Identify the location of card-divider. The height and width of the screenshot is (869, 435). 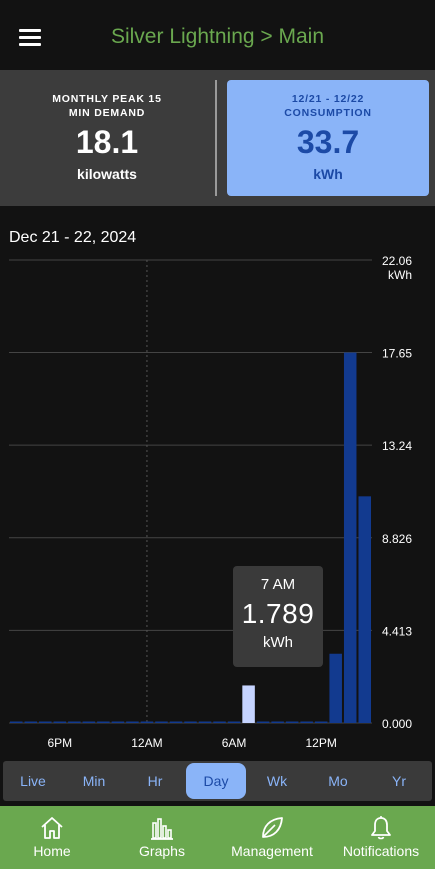
(216, 138).